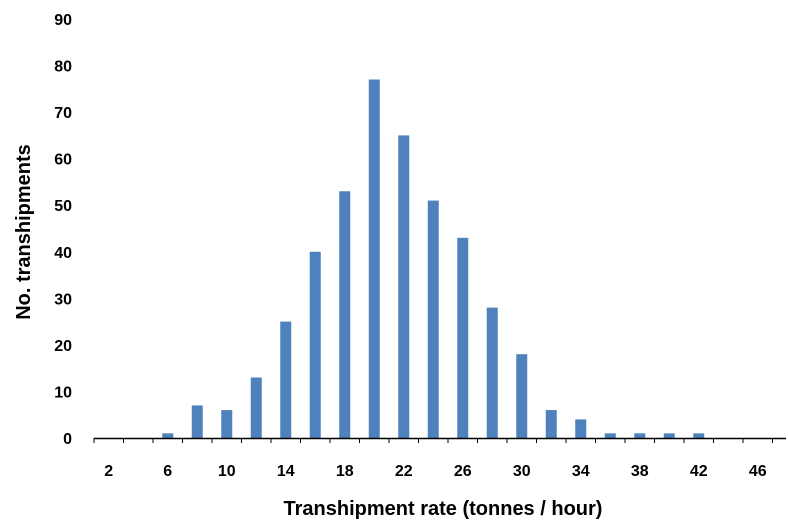 This screenshot has height=526, width=788. What do you see at coordinates (463, 471) in the screenshot?
I see `x-tick-label: 26` at bounding box center [463, 471].